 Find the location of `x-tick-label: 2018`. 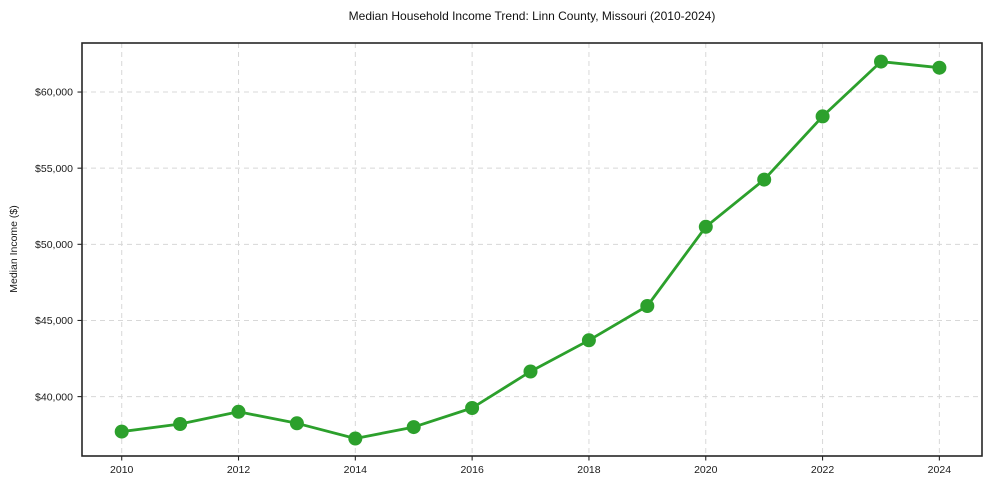

x-tick-label: 2018 is located at coordinates (589, 470).